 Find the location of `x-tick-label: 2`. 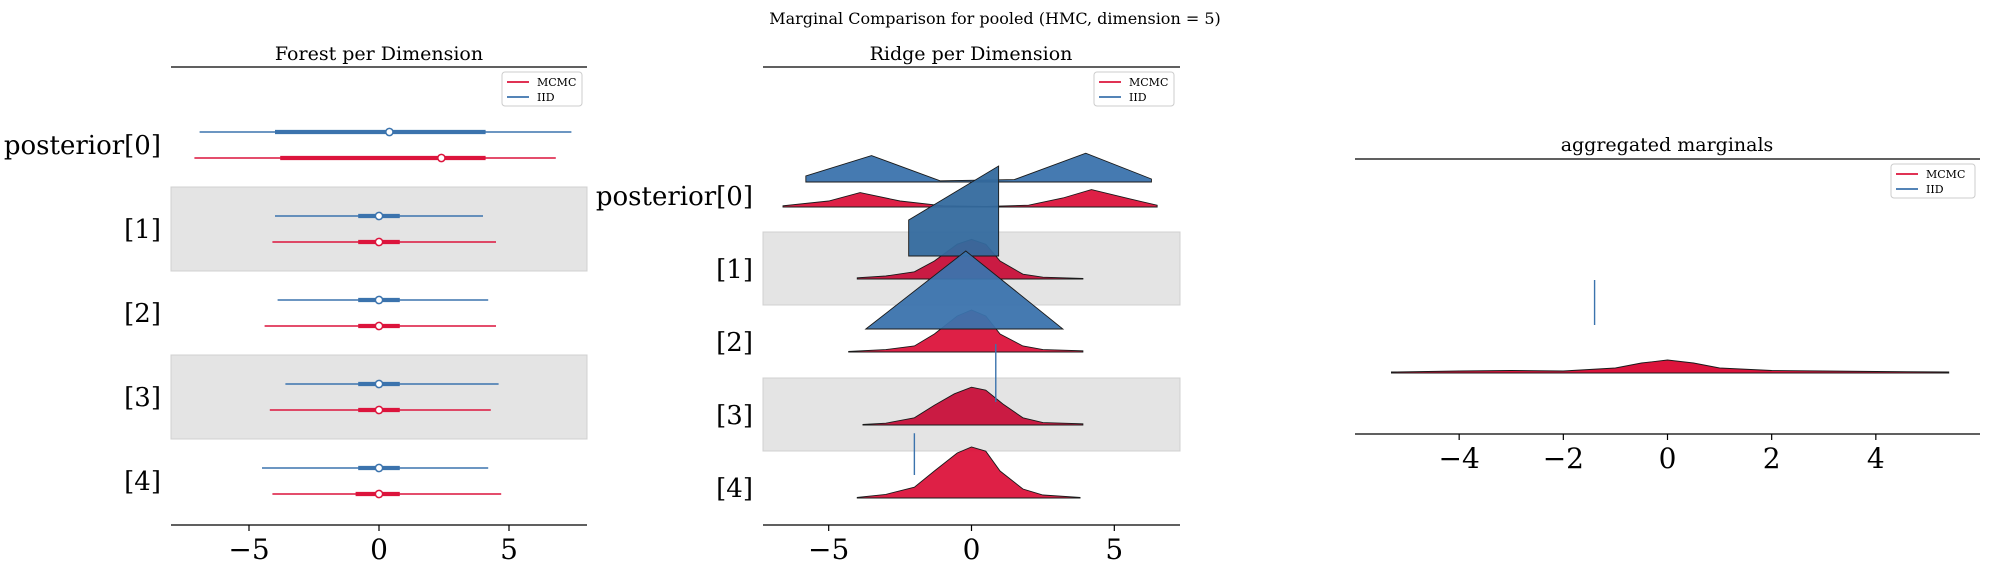

x-tick-label: 2 is located at coordinates (1772, 458).